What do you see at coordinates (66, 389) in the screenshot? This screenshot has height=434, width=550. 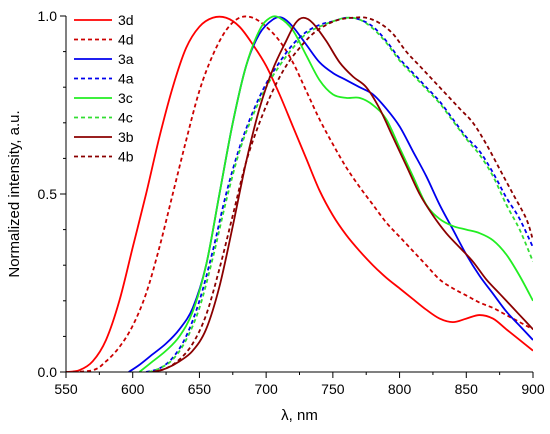 I see `x-tick-label-550: 550` at bounding box center [66, 389].